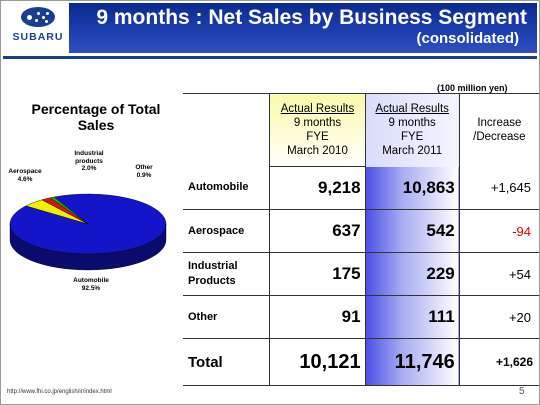 Image resolution: width=540 pixels, height=405 pixels. Describe the element at coordinates (498, 188) in the screenshot. I see `value-change: +1,645` at that location.